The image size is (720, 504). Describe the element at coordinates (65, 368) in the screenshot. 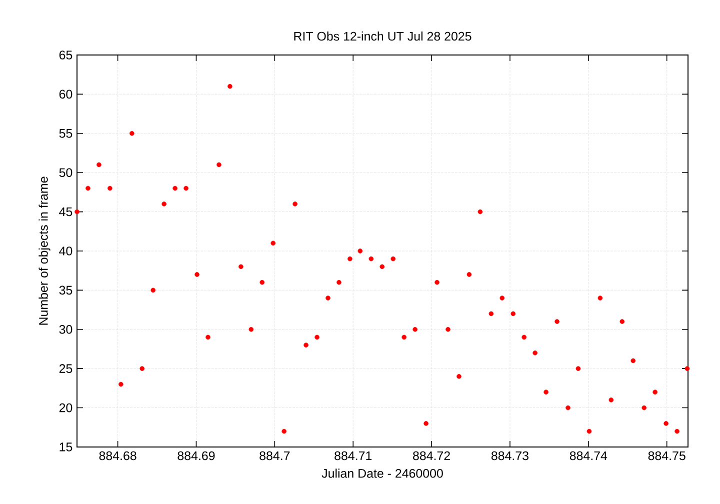

I see `y-tick-label: 25` at that location.